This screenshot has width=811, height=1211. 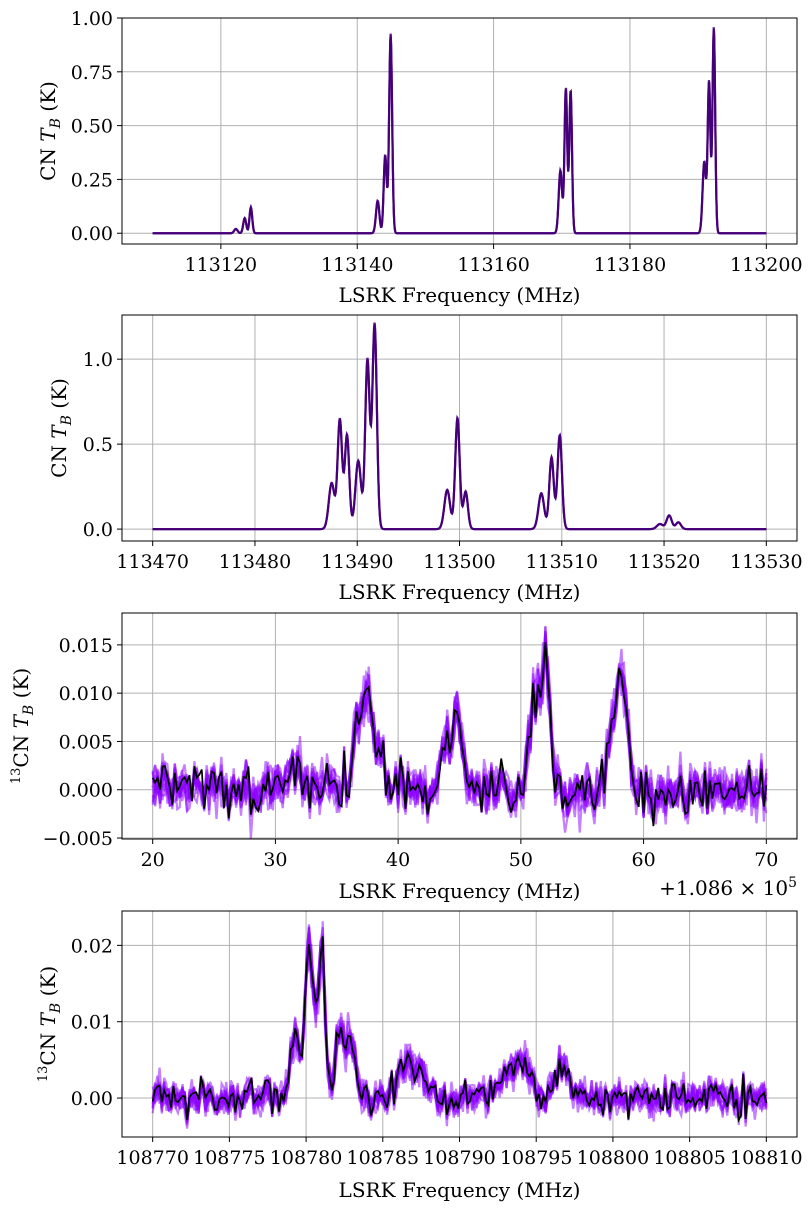 What do you see at coordinates (398, 860) in the screenshot?
I see `x-tick-label: 40` at bounding box center [398, 860].